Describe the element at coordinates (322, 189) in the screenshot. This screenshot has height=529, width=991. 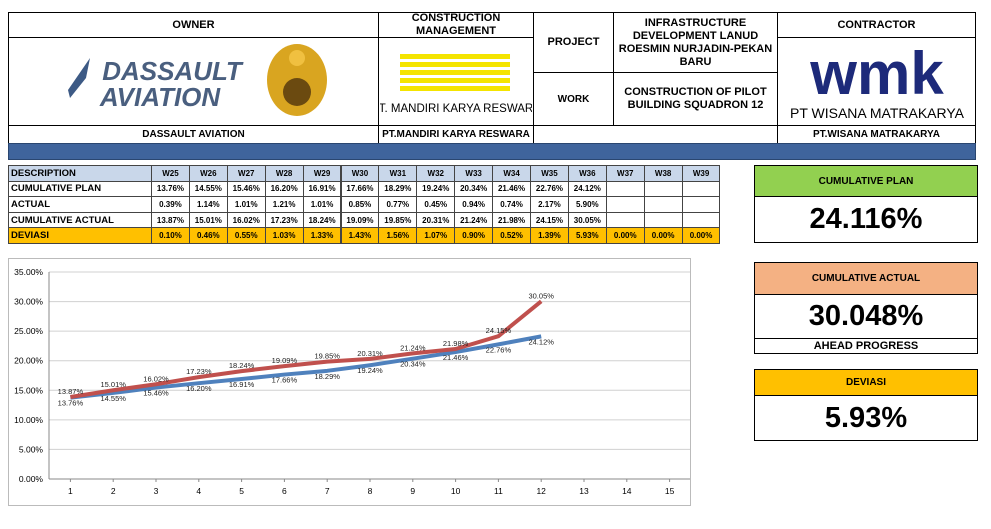
I see `table-cell: 16.91%` at that location.